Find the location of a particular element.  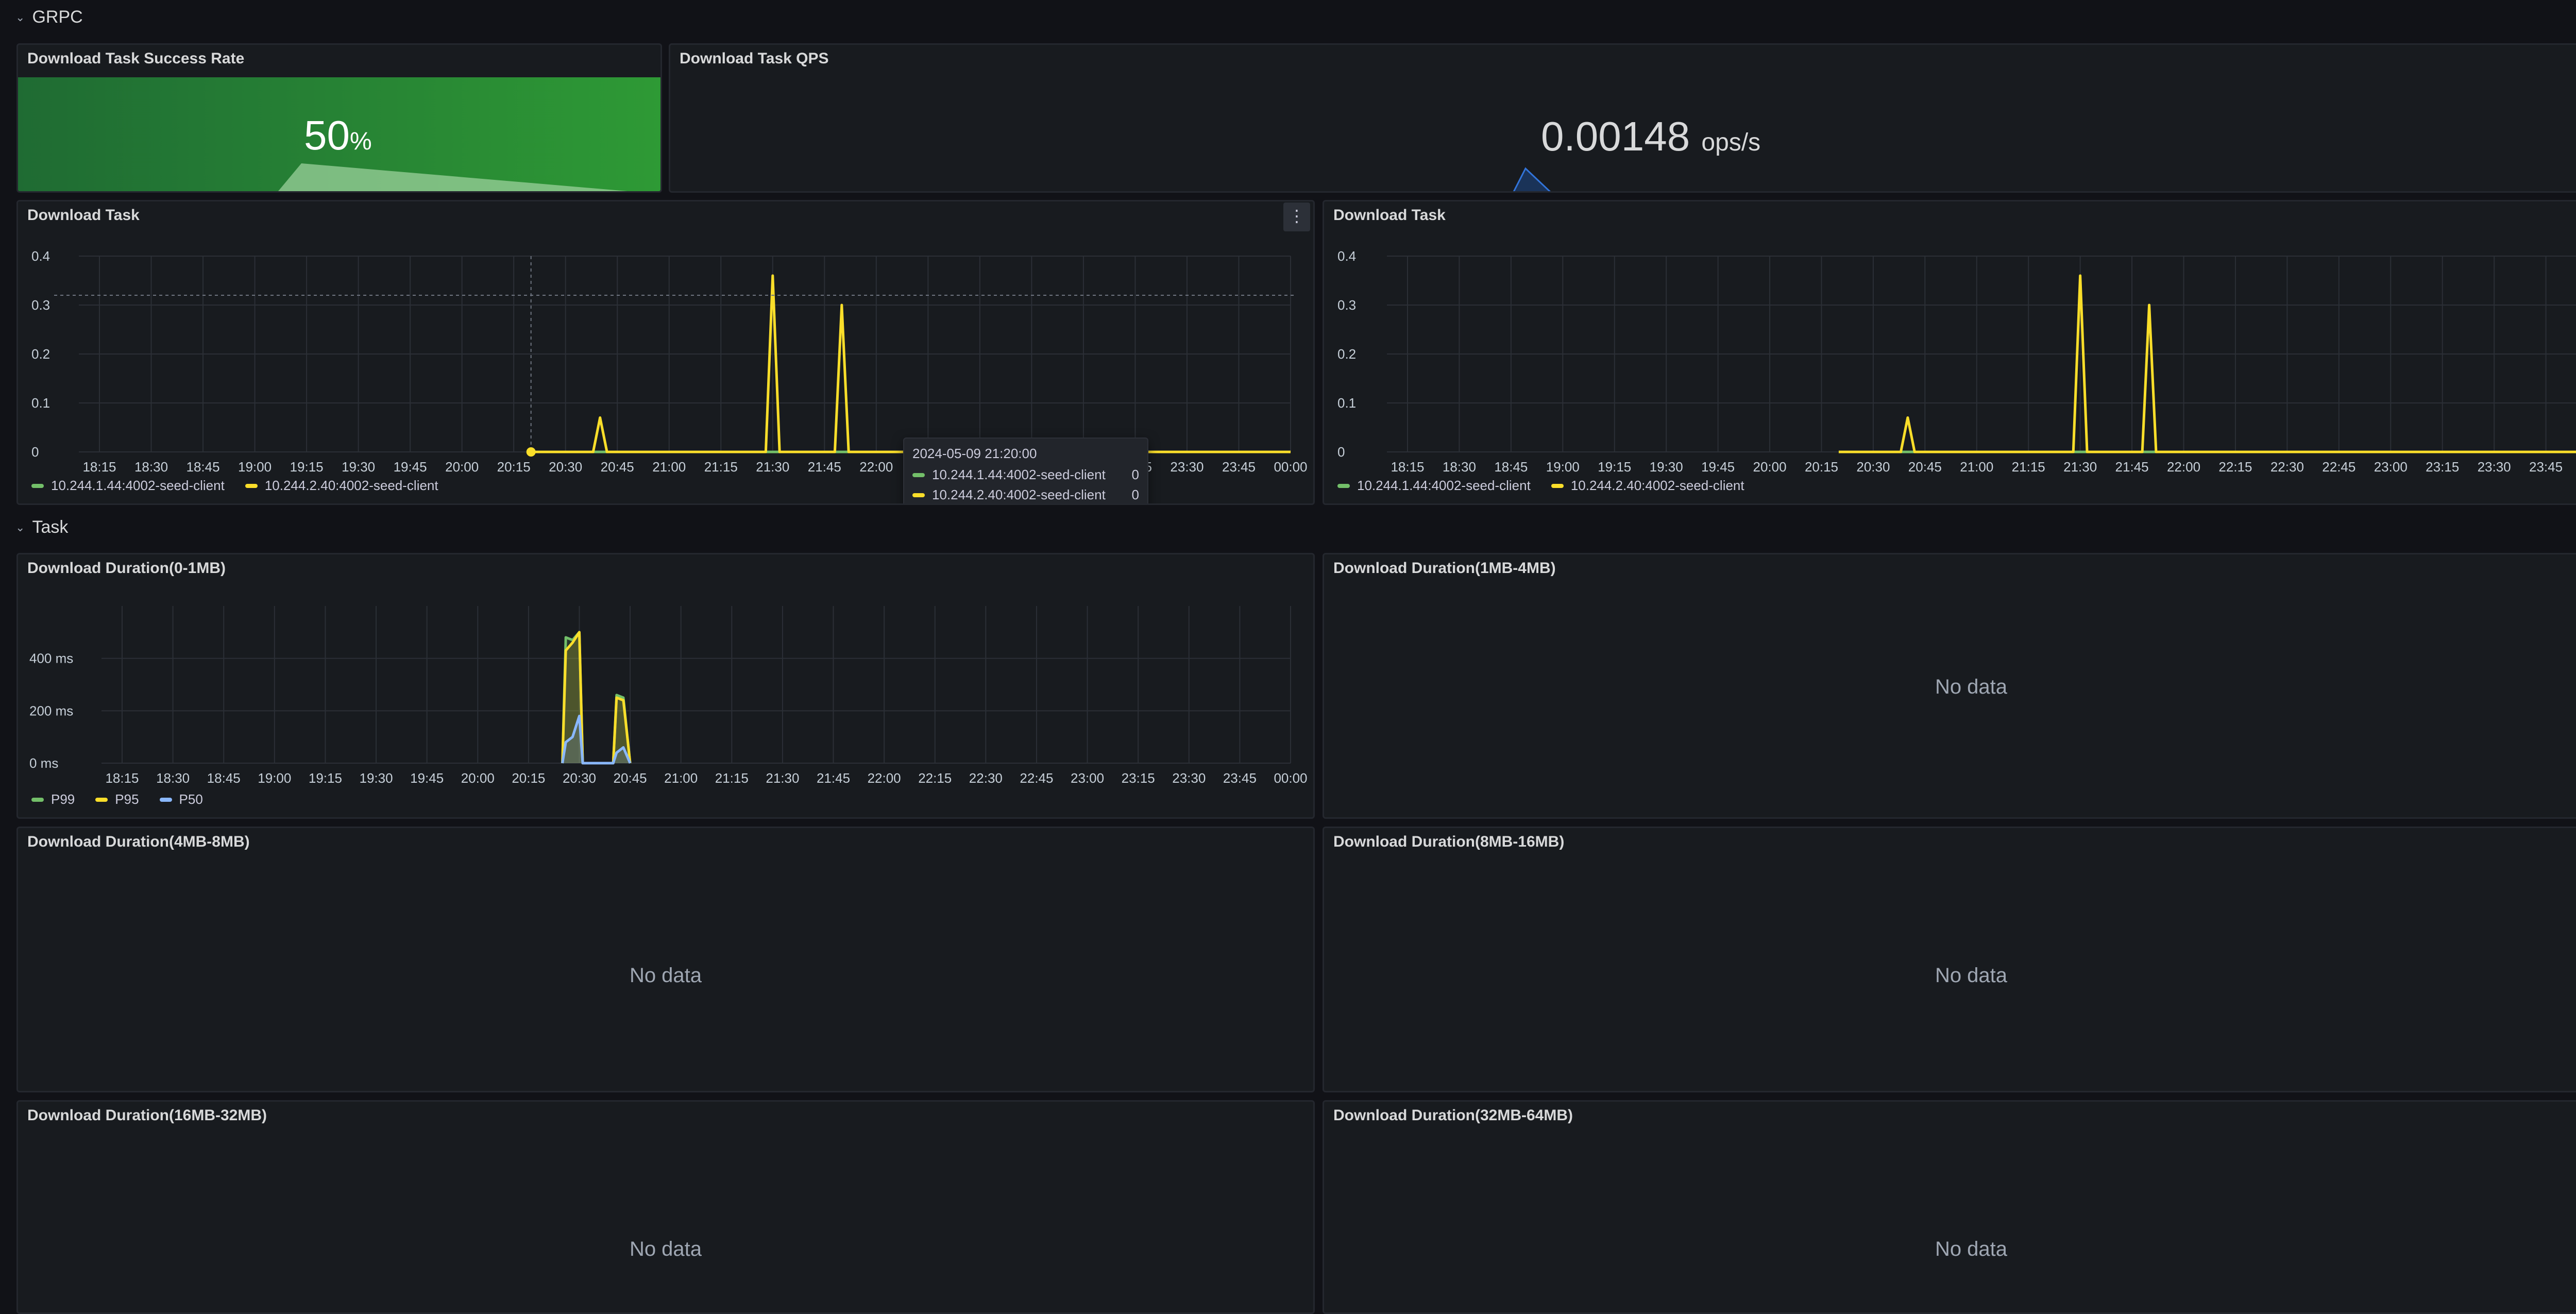

legend-item: P99 is located at coordinates (53, 799).